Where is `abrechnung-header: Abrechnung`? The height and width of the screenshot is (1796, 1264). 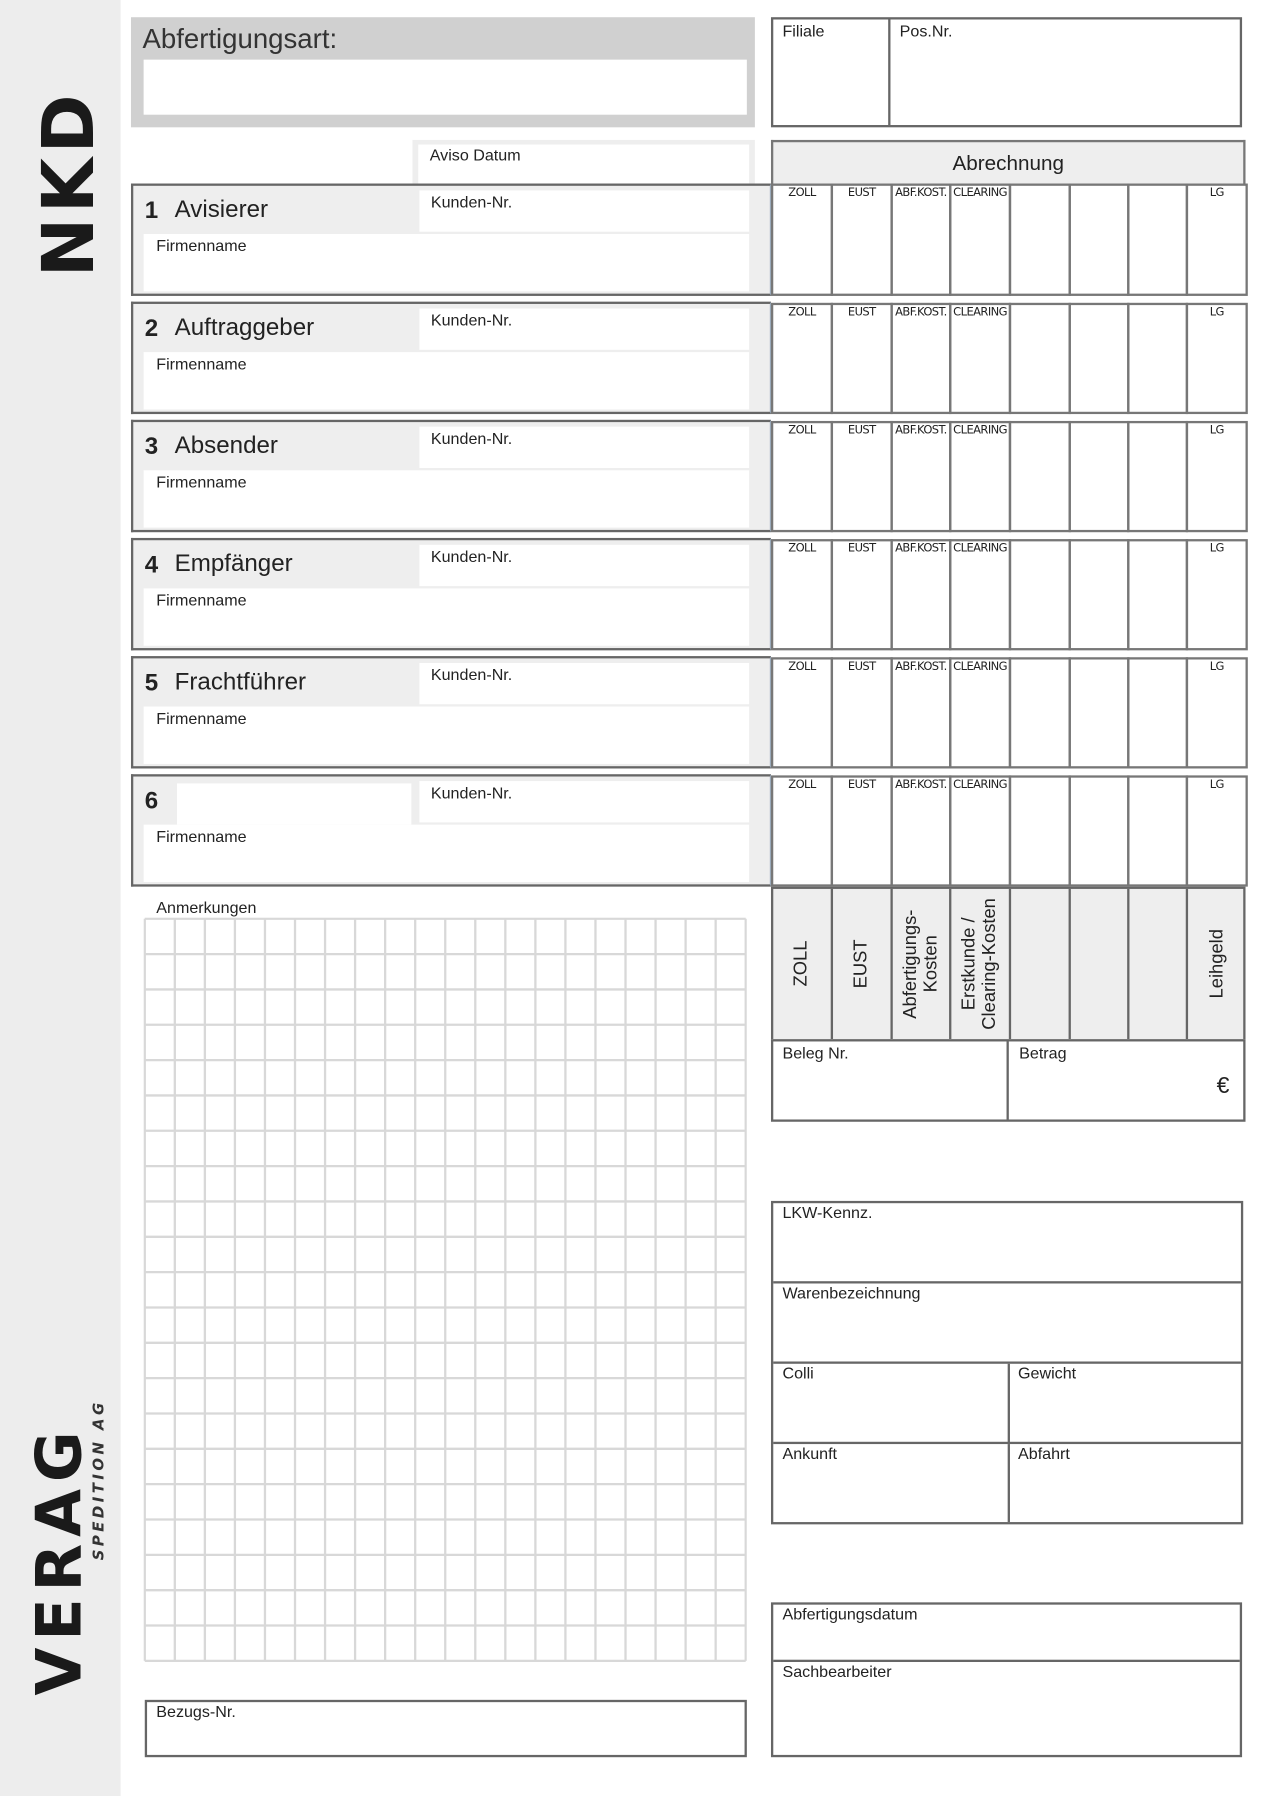
abrechnung-header: Abrechnung is located at coordinates (1008, 162).